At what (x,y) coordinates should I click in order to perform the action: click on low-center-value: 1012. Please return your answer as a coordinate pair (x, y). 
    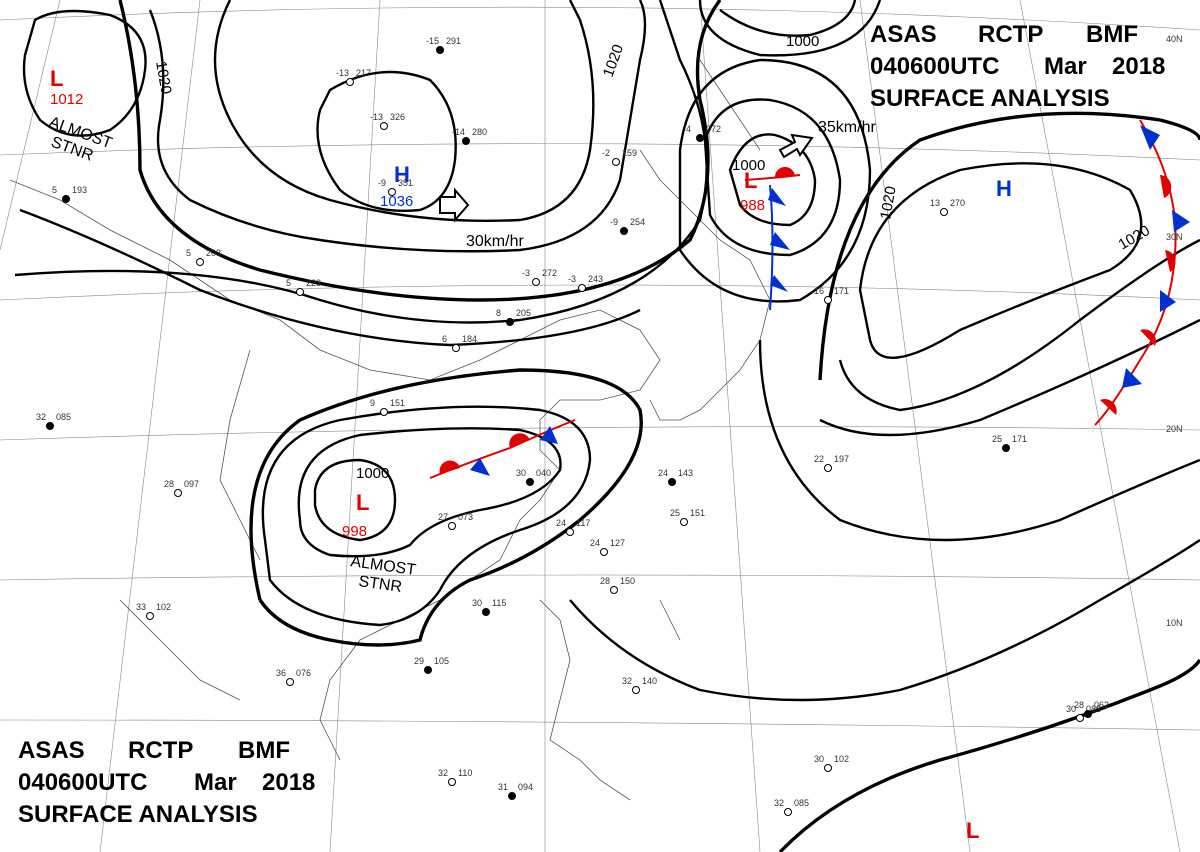
    Looking at the image, I should click on (66, 99).